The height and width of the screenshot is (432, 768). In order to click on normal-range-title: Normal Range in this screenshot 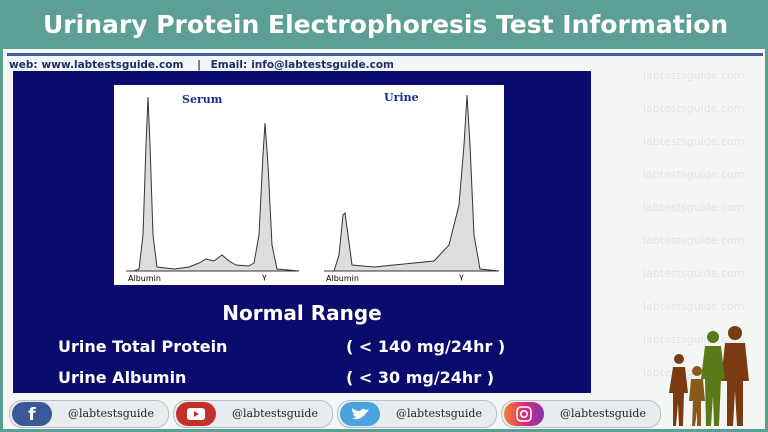, I will do `click(302, 313)`.